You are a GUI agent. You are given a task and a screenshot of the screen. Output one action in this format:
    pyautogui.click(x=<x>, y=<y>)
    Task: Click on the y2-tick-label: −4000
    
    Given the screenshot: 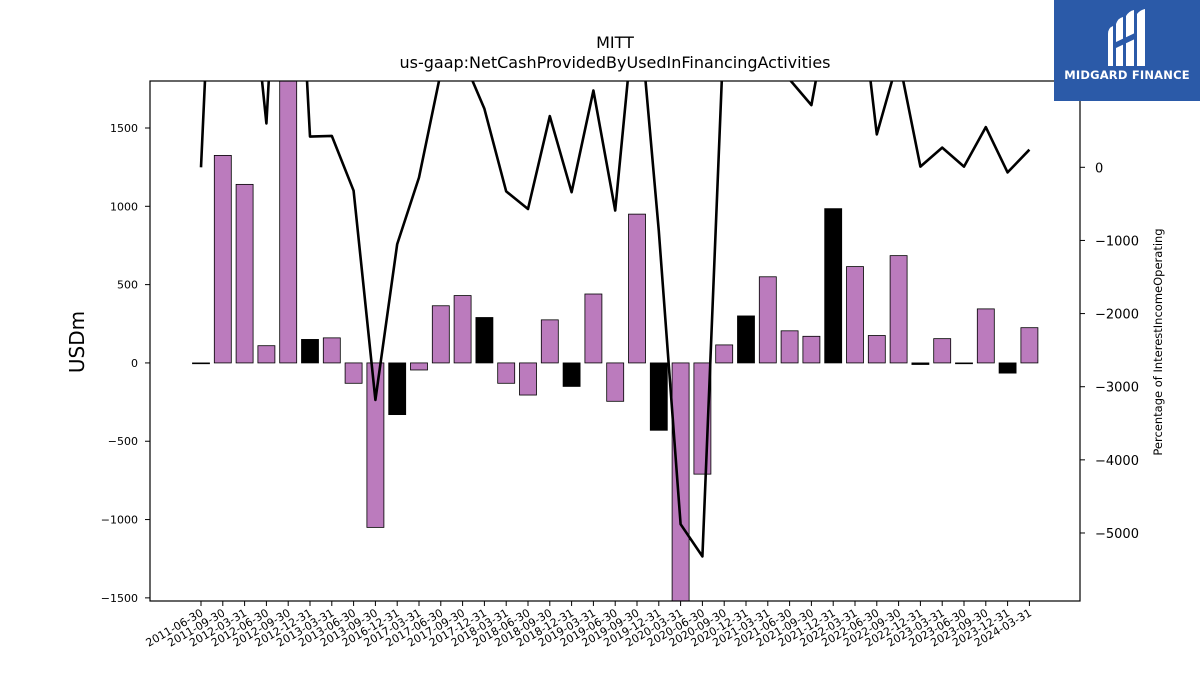 What is the action you would take?
    pyautogui.click(x=1117, y=461)
    